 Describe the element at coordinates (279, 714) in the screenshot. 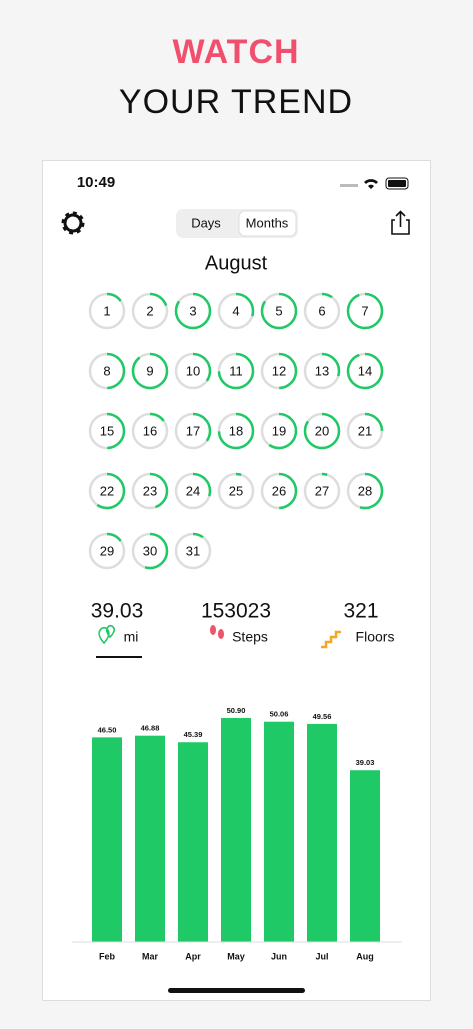

I see `value-label: 50.06` at that location.